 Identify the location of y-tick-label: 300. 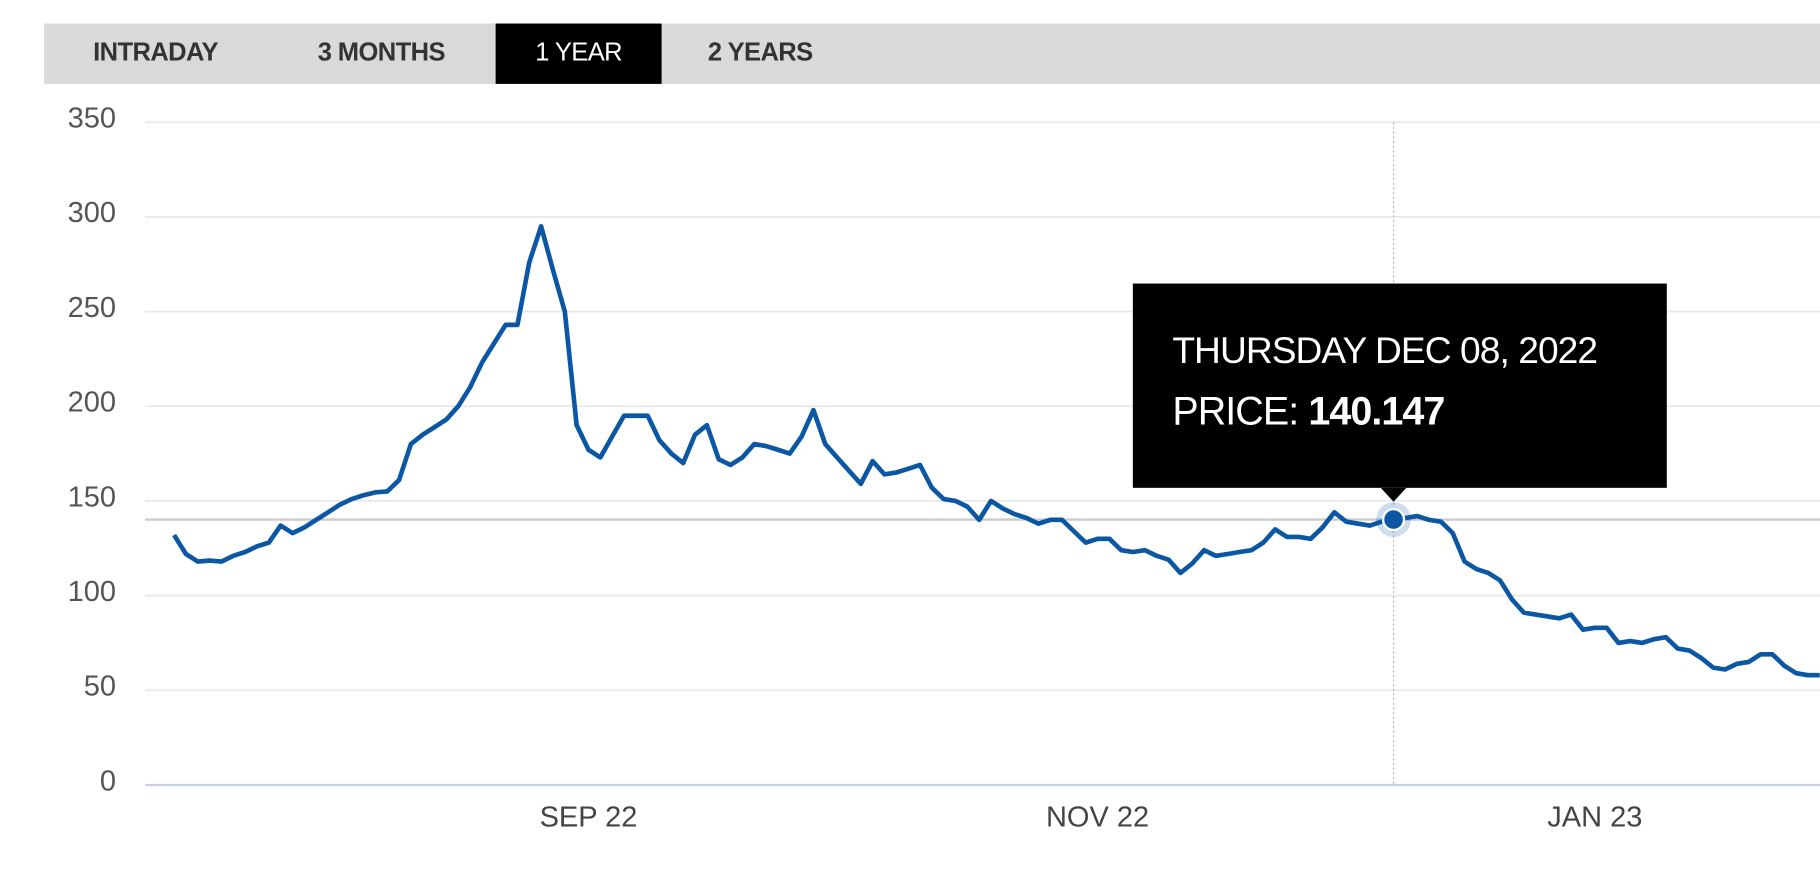
(92, 213).